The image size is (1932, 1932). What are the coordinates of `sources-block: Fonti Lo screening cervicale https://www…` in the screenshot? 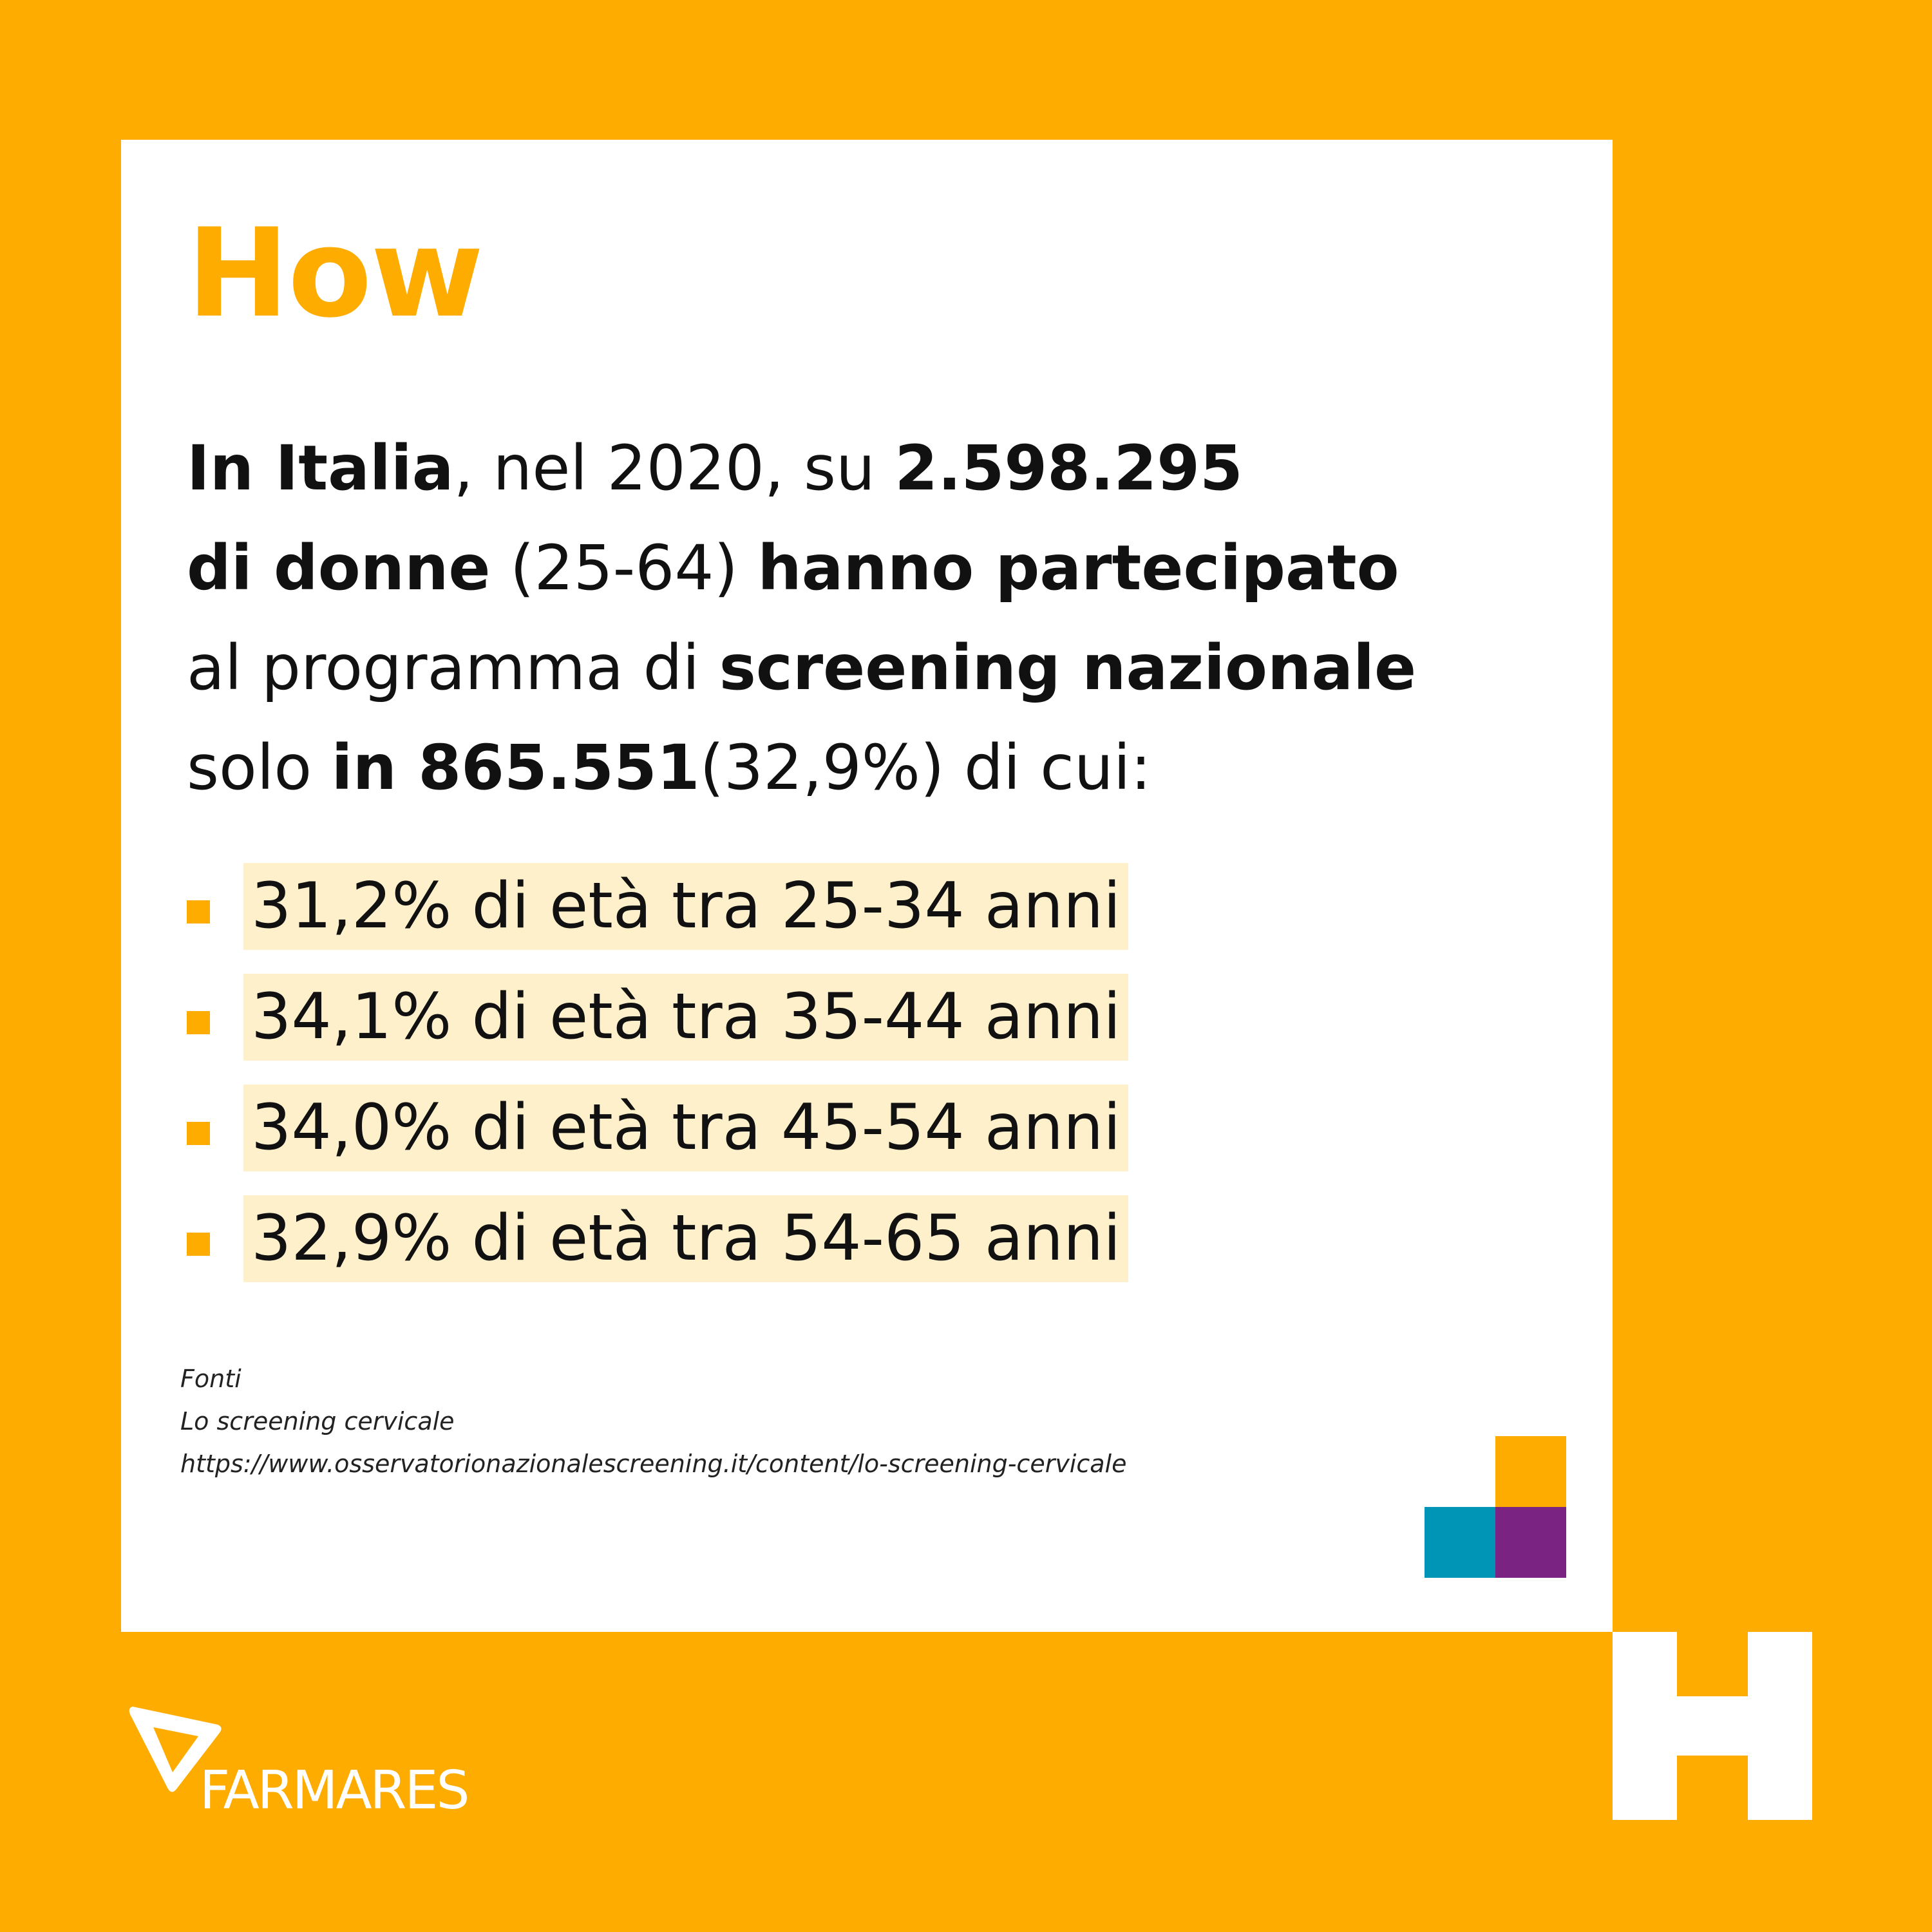 It's located at (653, 1421).